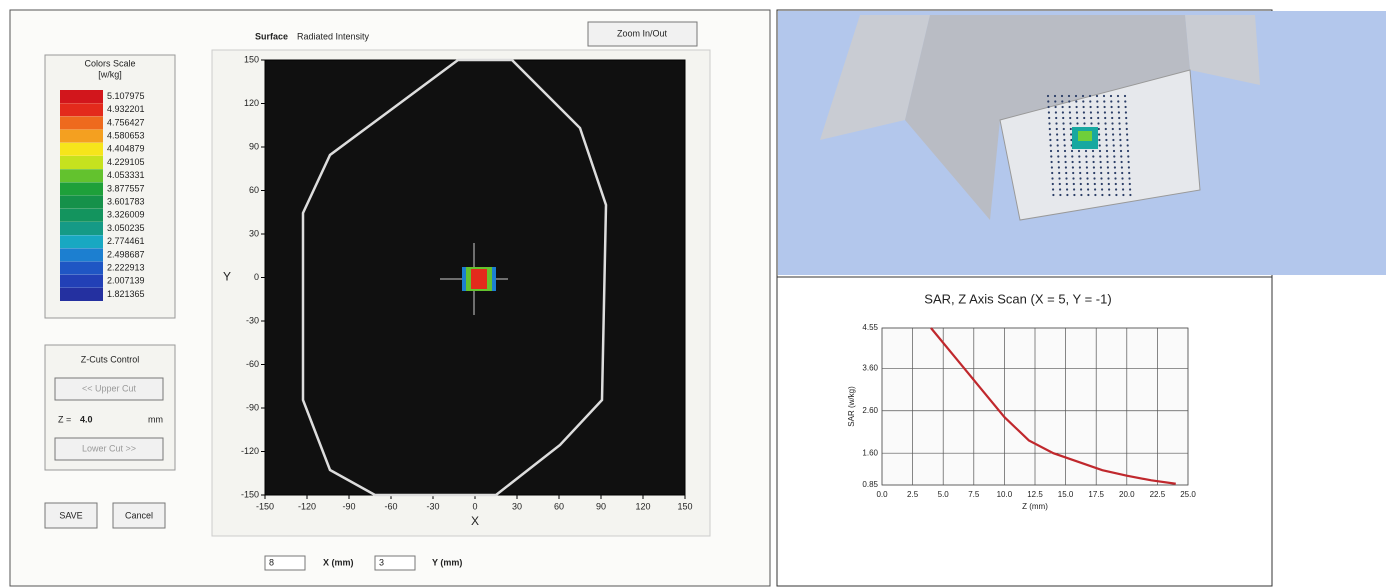 This screenshot has width=1386, height=588. Describe the element at coordinates (395, 563) in the screenshot. I see `y-field` at that location.